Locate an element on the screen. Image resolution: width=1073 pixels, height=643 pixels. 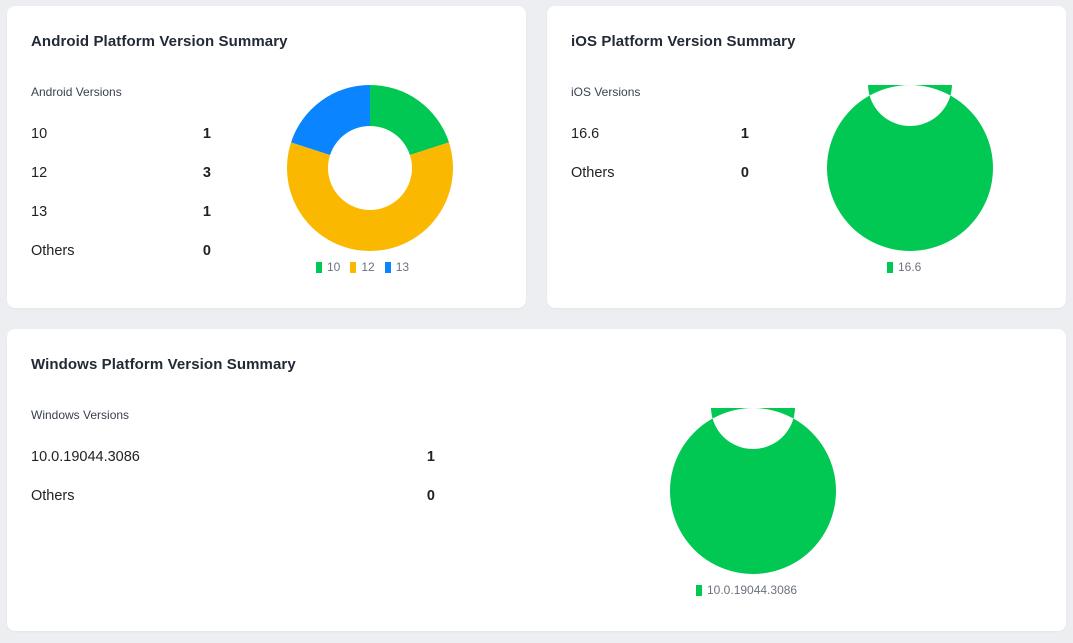
windows-version-donut-chart is located at coordinates (753, 491).